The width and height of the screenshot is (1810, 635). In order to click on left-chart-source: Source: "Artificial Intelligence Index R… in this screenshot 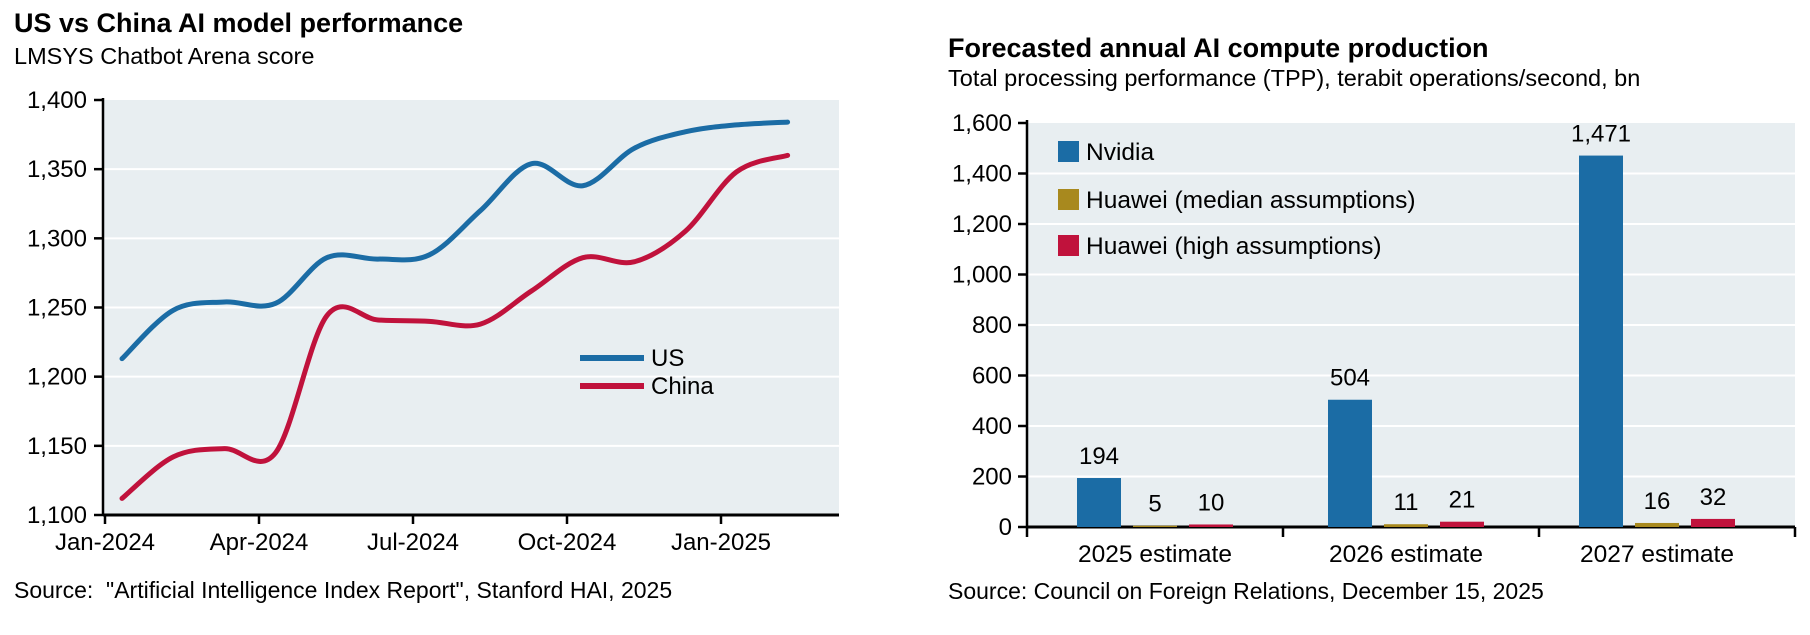, I will do `click(343, 590)`.